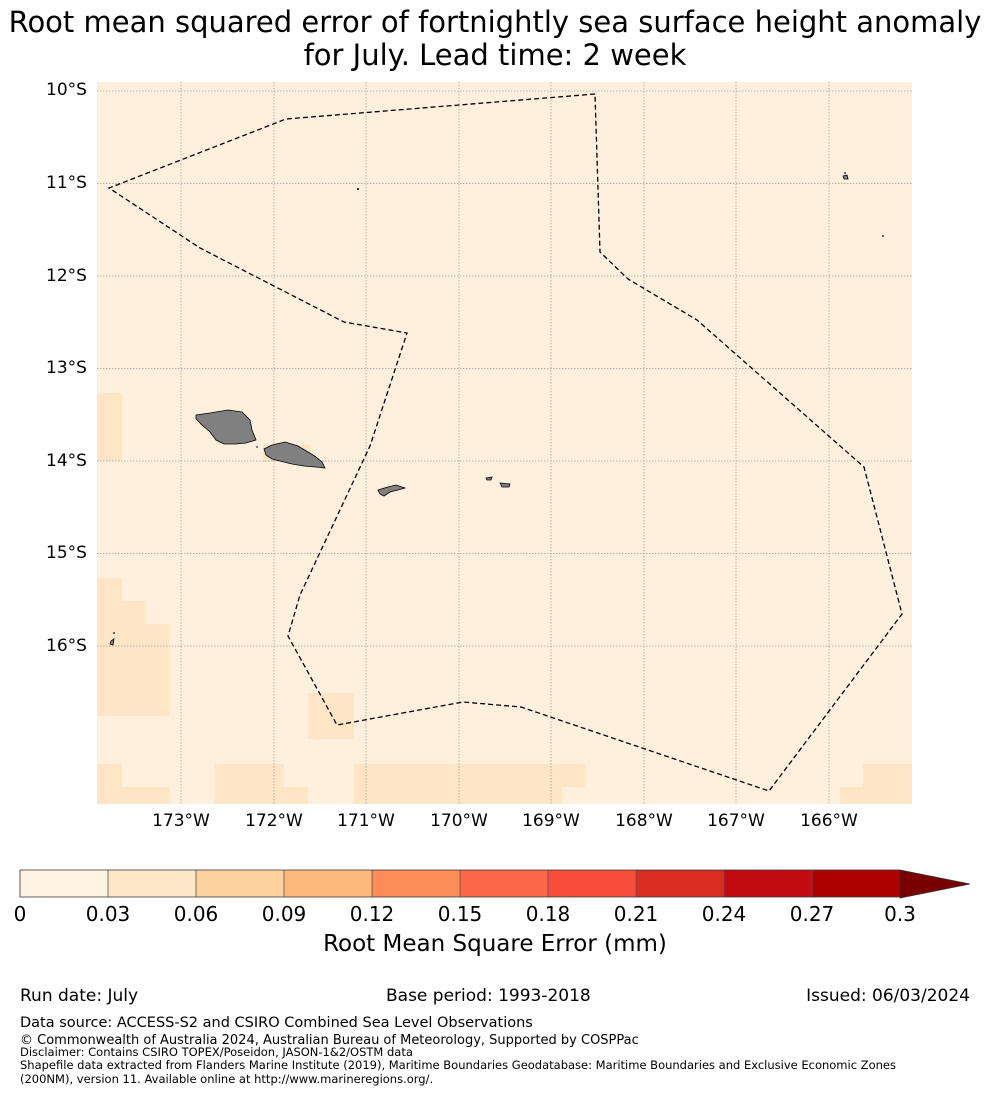 The image size is (990, 1095). What do you see at coordinates (505, 485) in the screenshot?
I see `tau-island` at bounding box center [505, 485].